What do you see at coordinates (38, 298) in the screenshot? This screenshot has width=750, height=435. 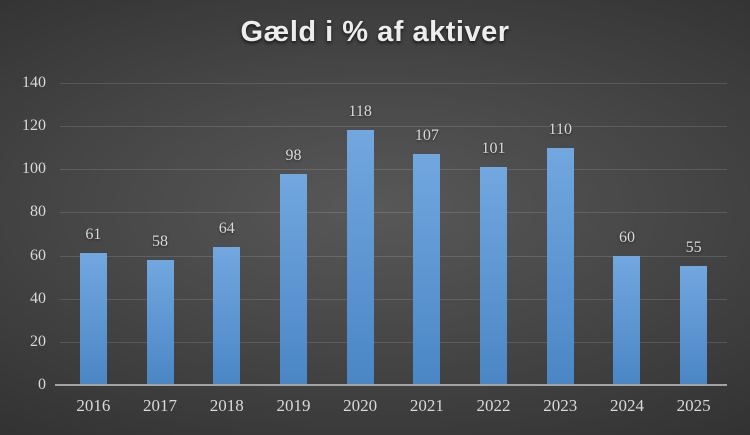 I see `y-tick-label-40: 40` at bounding box center [38, 298].